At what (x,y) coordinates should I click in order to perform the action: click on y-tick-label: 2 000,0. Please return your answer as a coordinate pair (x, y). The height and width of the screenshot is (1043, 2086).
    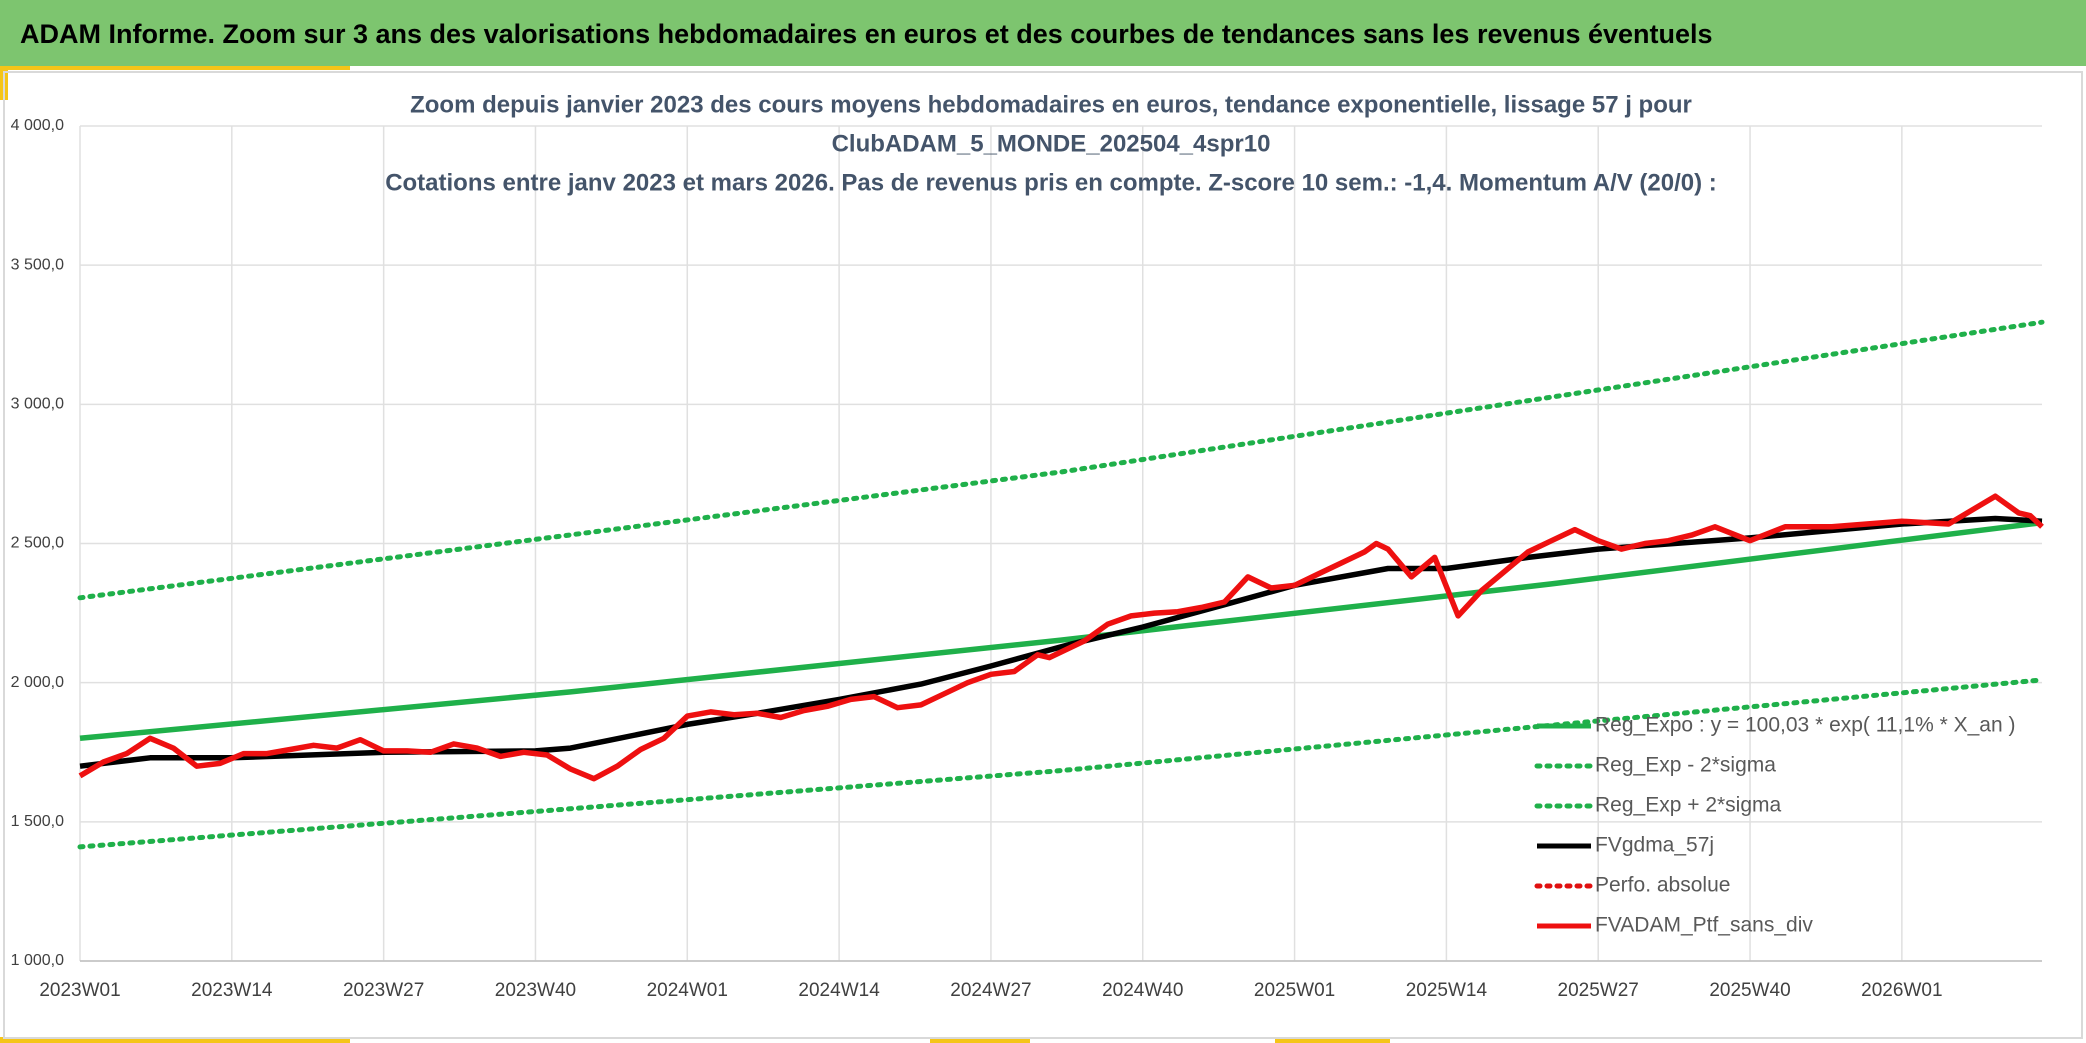
    Looking at the image, I should click on (37, 682).